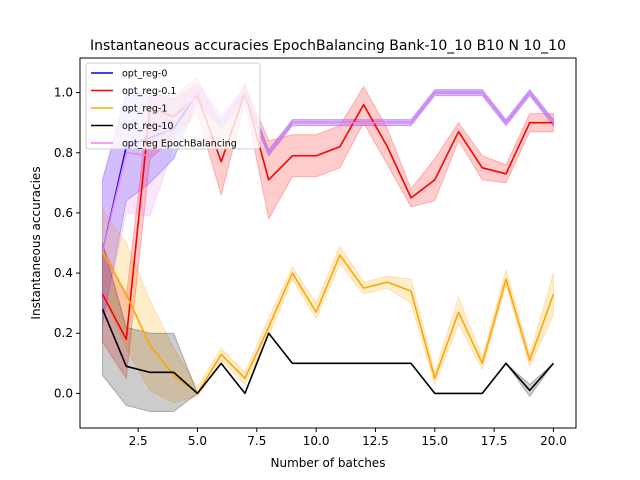  Describe the element at coordinates (316, 441) in the screenshot. I see `x-tick-label: 10.0` at that location.